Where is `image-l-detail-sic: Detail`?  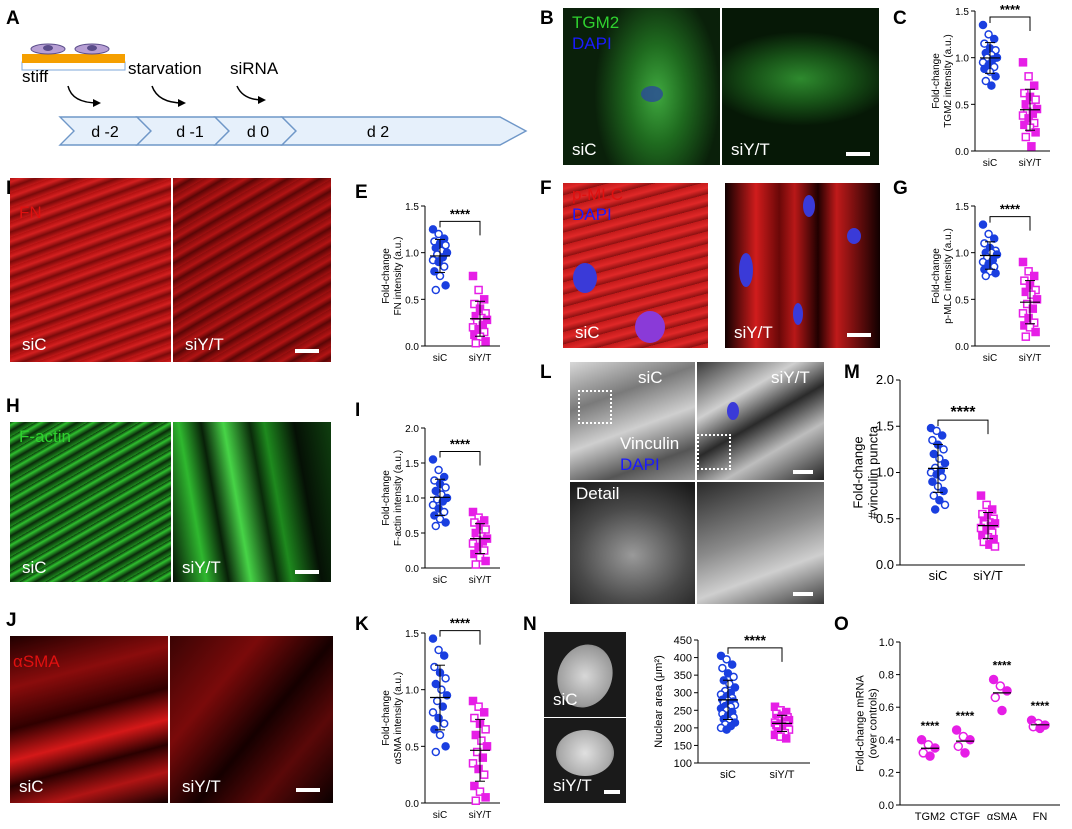 image-l-detail-sic: Detail is located at coordinates (632, 543).